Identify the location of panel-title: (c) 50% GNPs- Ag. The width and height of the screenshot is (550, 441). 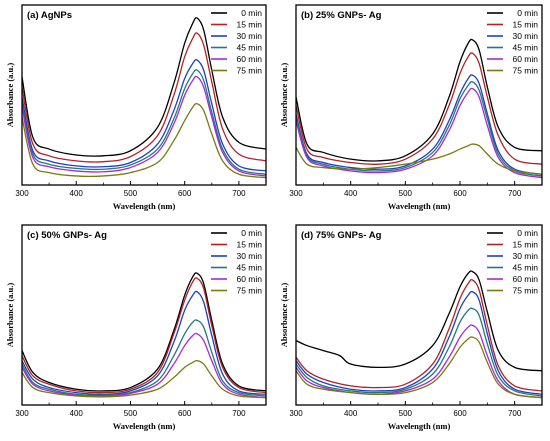
(67, 235).